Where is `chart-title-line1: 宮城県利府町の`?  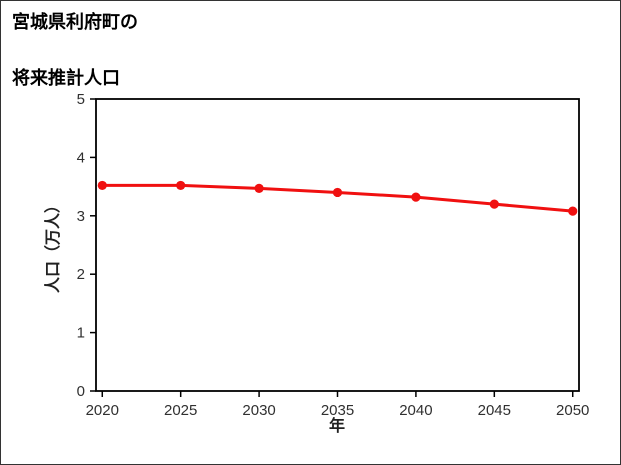 chart-title-line1: 宮城県利府町の is located at coordinates (75, 22).